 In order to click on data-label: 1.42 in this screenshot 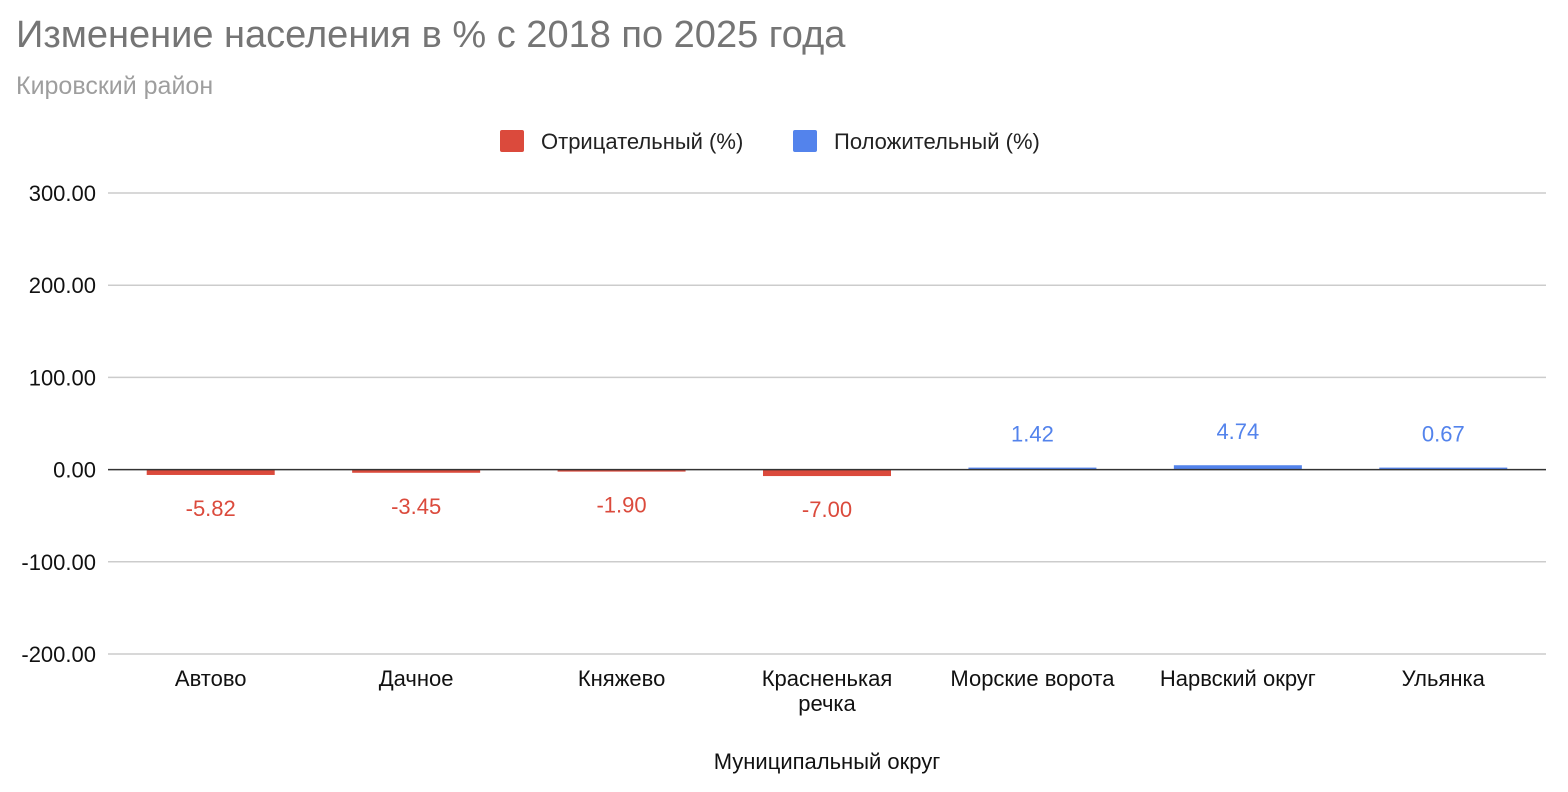, I will do `click(1032, 434)`.